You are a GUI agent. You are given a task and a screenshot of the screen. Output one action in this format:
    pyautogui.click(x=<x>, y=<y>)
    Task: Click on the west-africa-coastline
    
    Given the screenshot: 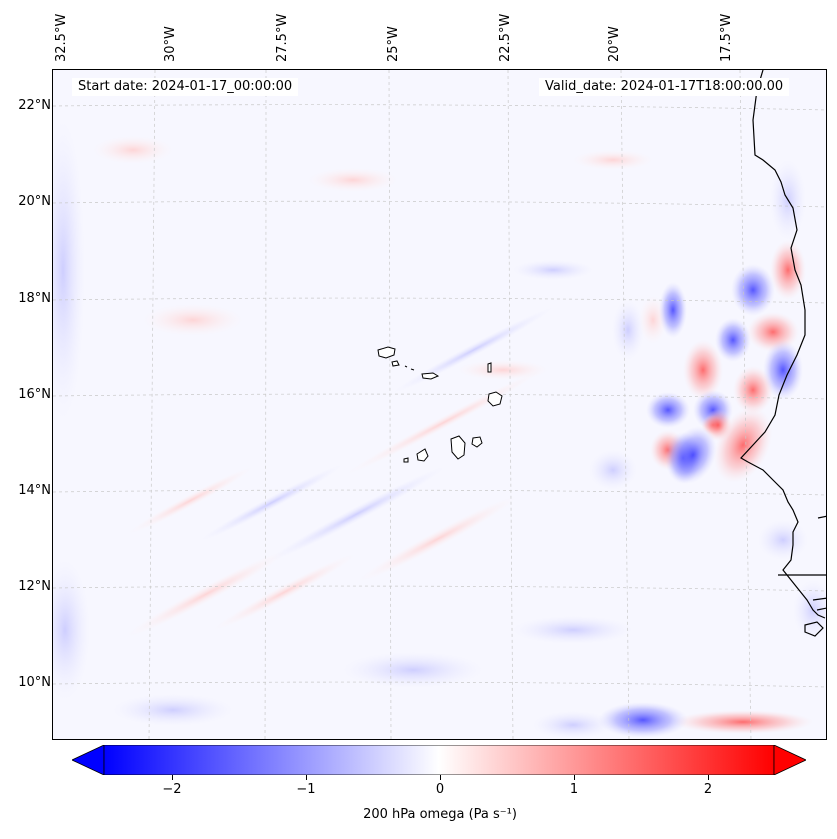 What is the action you would take?
    pyautogui.click(x=783, y=353)
    